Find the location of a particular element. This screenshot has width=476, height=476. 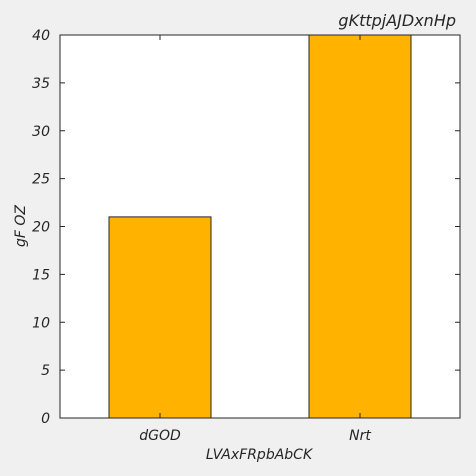

y-tick-label: 10 is located at coordinates (41, 323).